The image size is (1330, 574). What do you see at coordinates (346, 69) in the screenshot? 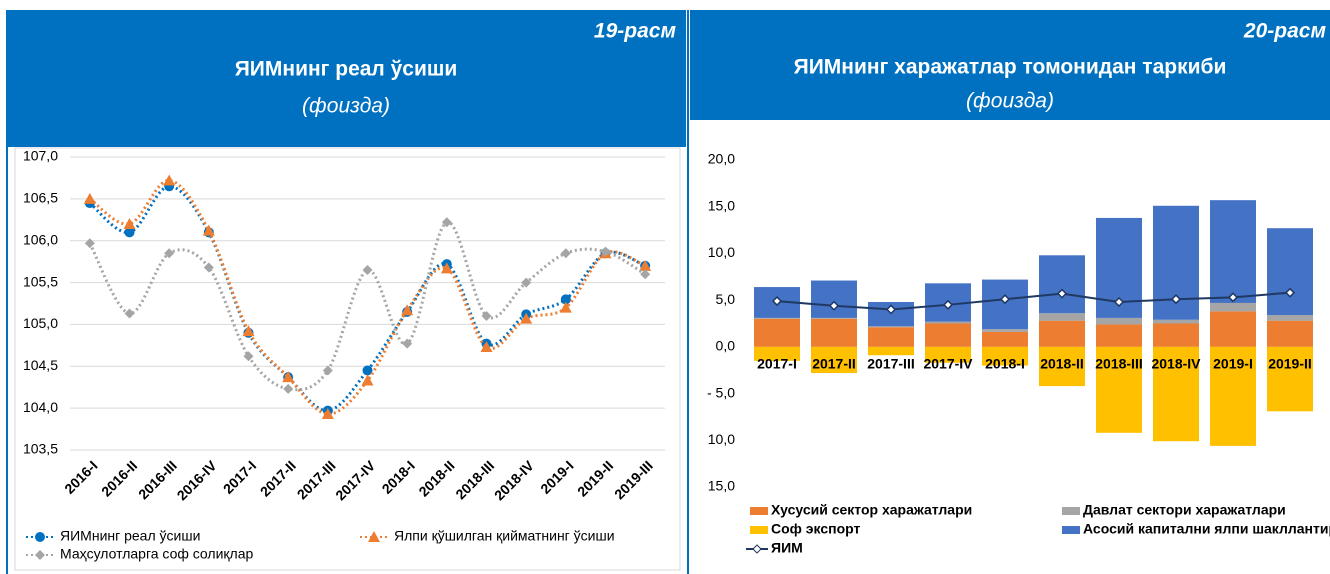
I see `chart-title: ЯИМнинг реал ўсиши` at bounding box center [346, 69].